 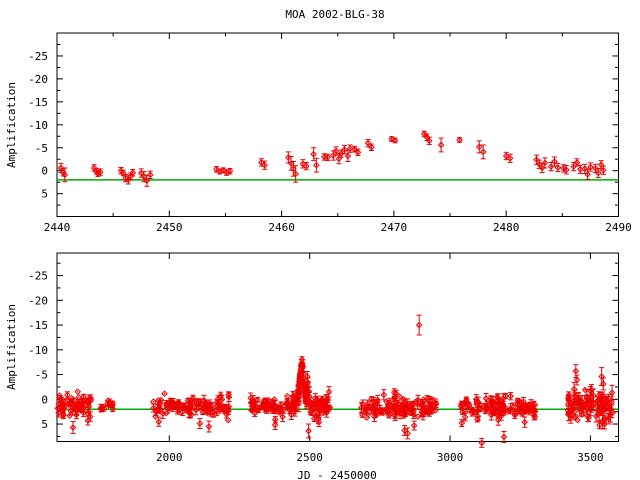 I want to click on bottom-y-axis-label: Amplification, so click(x=11, y=347).